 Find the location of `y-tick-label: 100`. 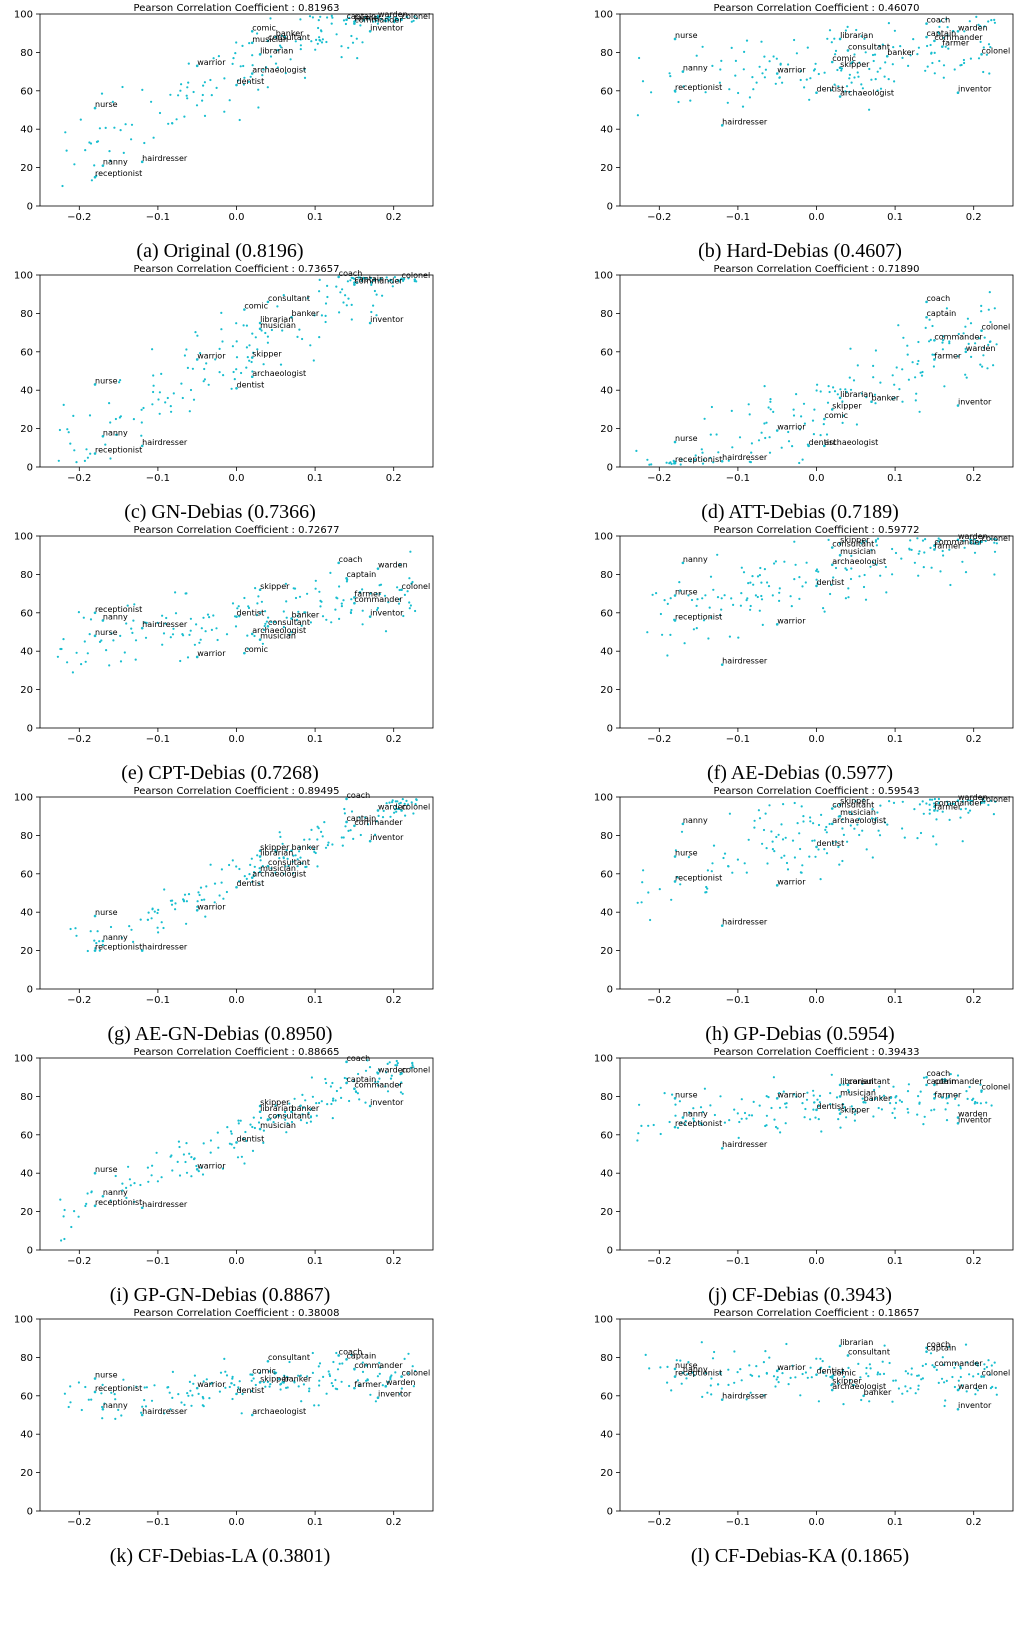

y-tick-label: 100 is located at coordinates (23, 15).